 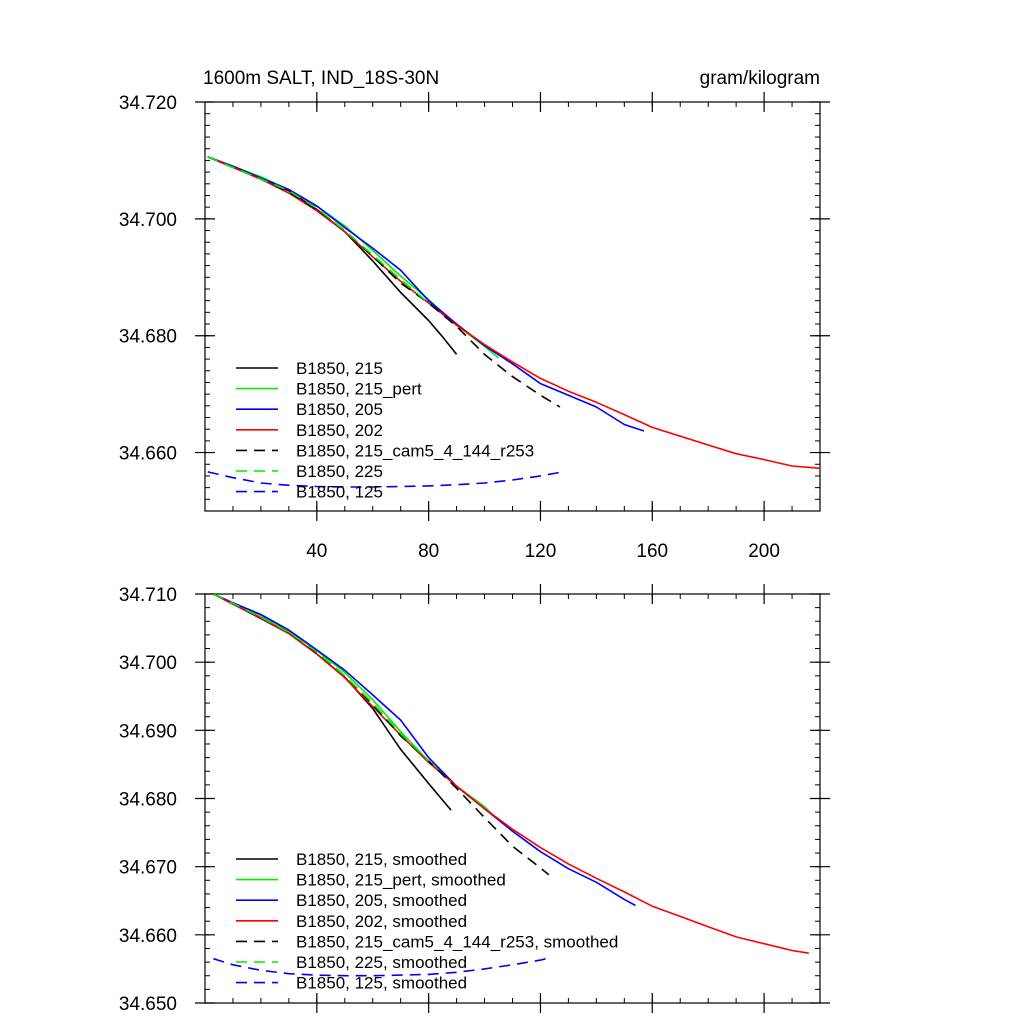 I want to click on legend-label: B1850, 215_pert, smoothed, so click(x=401, y=880).